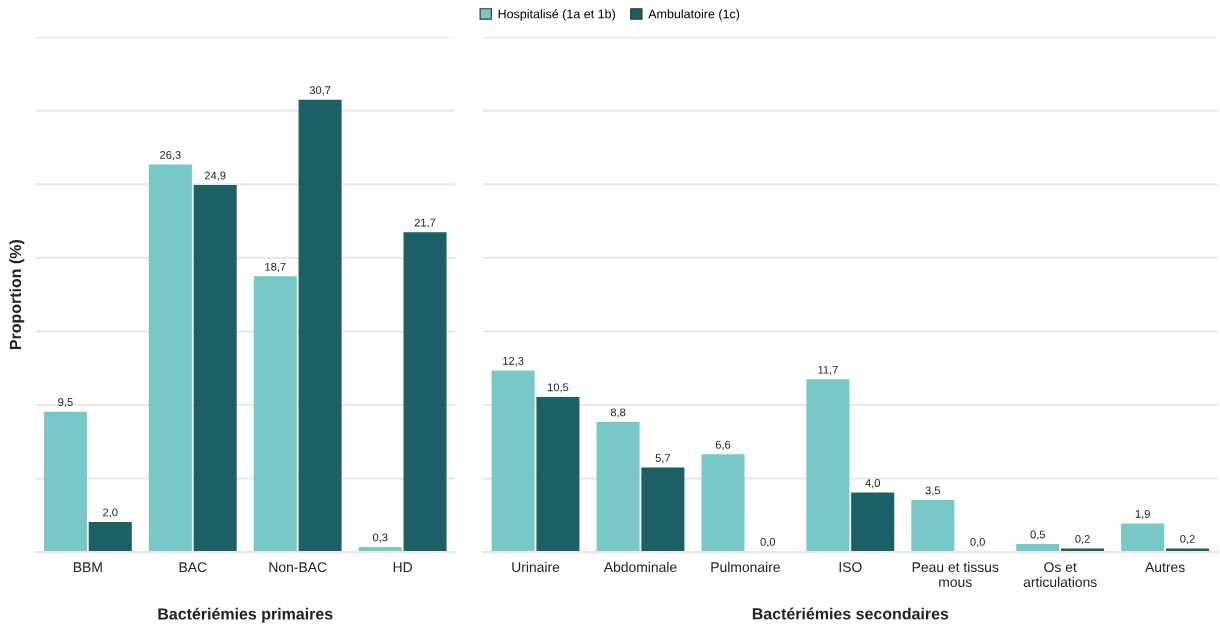  Describe the element at coordinates (17, 295) in the screenshot. I see `y-axis-title: Proportion (%)` at that location.